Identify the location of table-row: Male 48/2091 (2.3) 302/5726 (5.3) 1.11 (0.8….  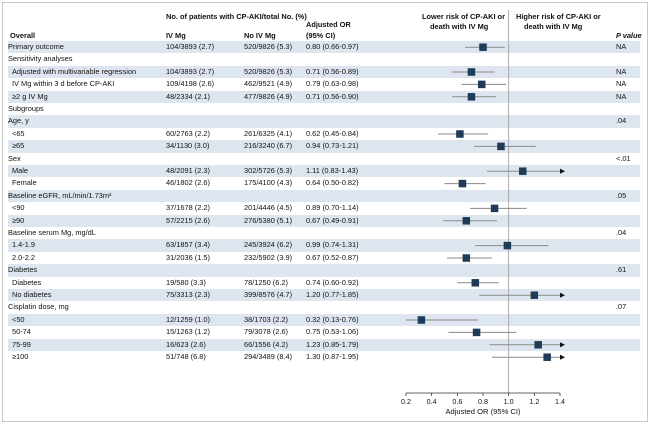
(324, 171).